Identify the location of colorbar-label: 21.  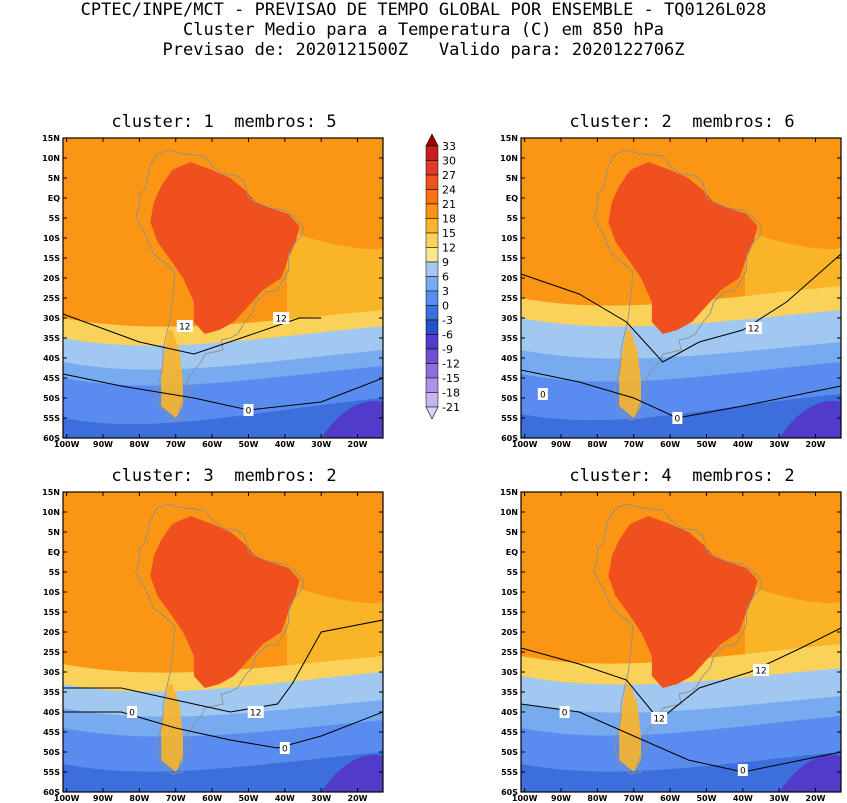
(449, 204).